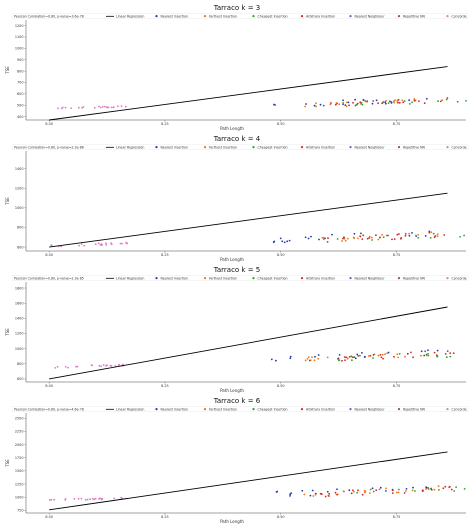  What do you see at coordinates (232, 521) in the screenshot?
I see `x-axis-label: Path Length` at bounding box center [232, 521].